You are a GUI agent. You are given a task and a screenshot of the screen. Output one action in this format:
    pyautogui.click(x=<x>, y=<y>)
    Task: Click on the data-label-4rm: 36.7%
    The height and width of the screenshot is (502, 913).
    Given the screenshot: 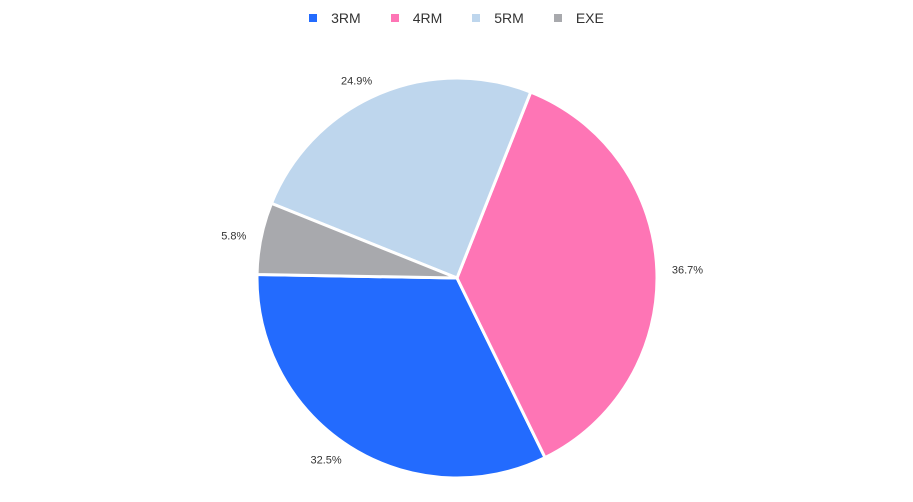 What is the action you would take?
    pyautogui.click(x=687, y=271)
    